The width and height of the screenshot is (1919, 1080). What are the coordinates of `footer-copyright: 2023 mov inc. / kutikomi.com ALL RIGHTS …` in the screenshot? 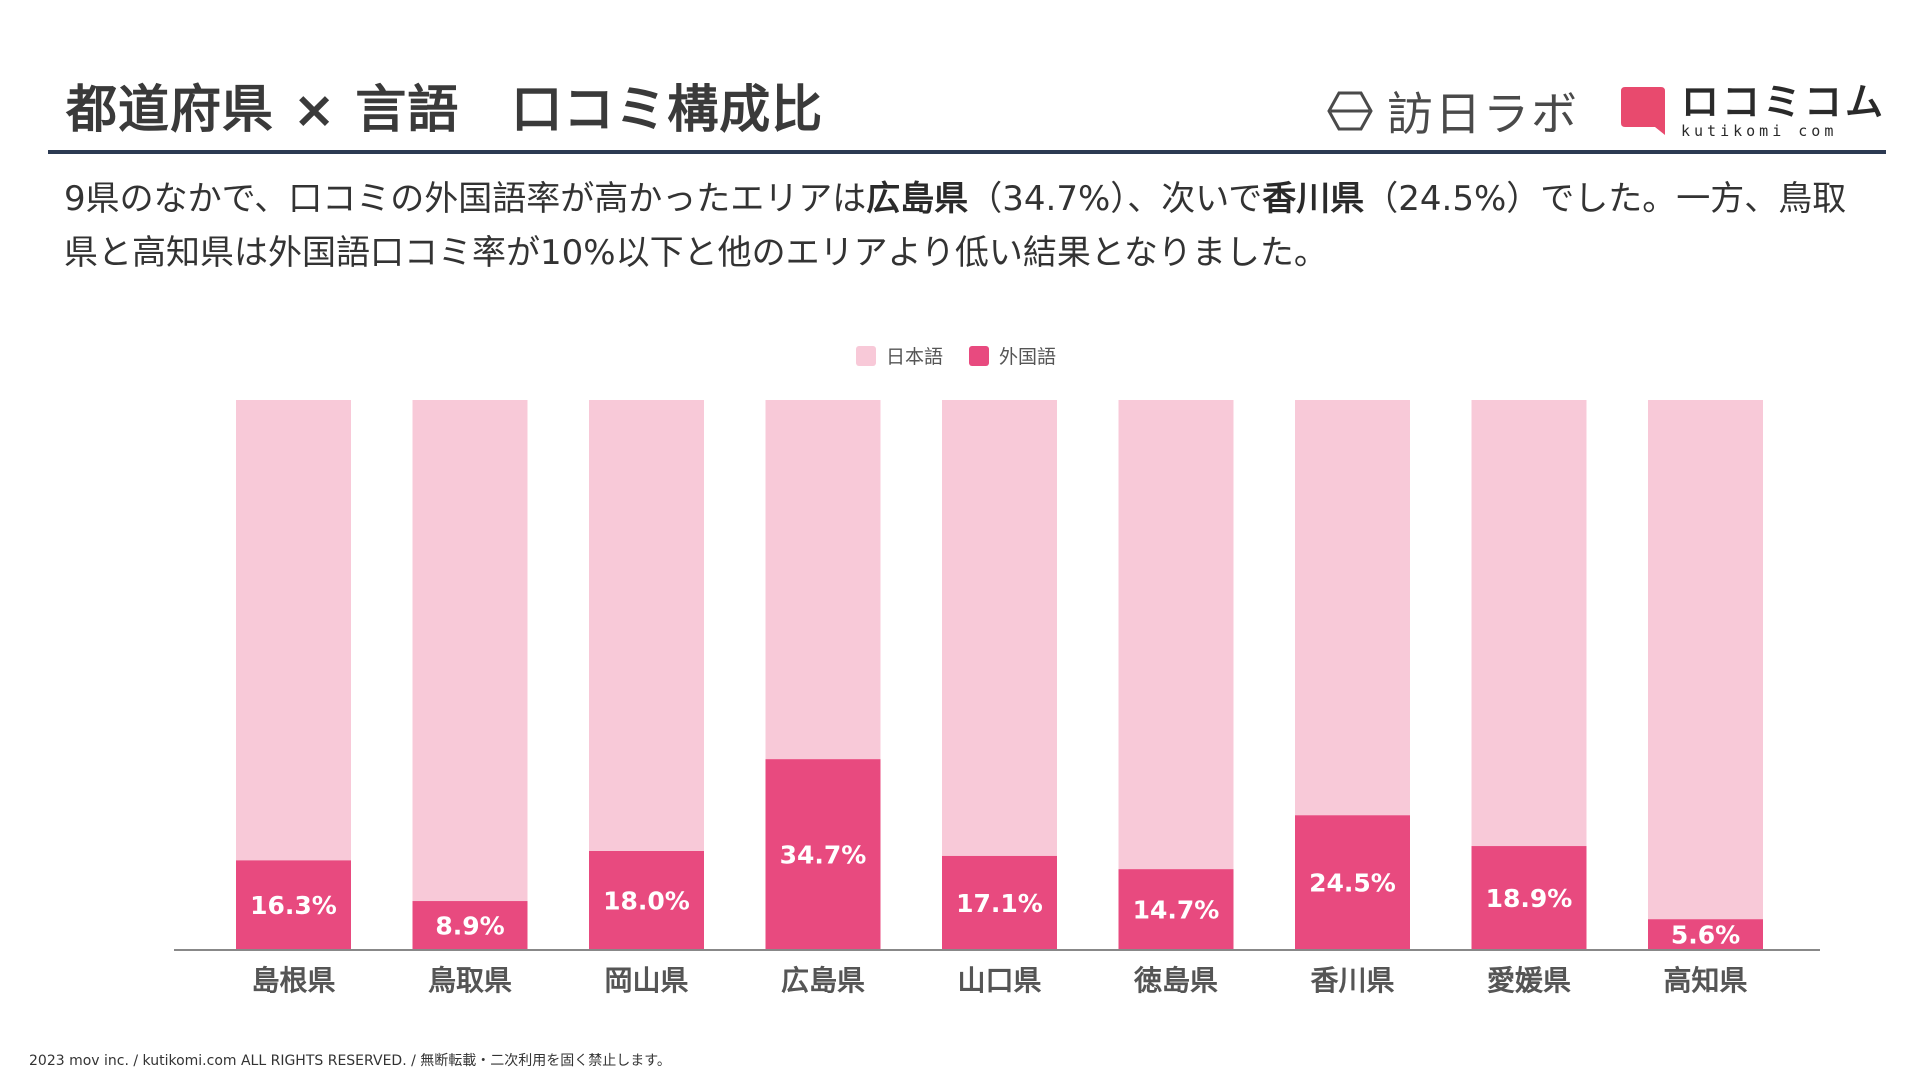 It's located at (350, 1061).